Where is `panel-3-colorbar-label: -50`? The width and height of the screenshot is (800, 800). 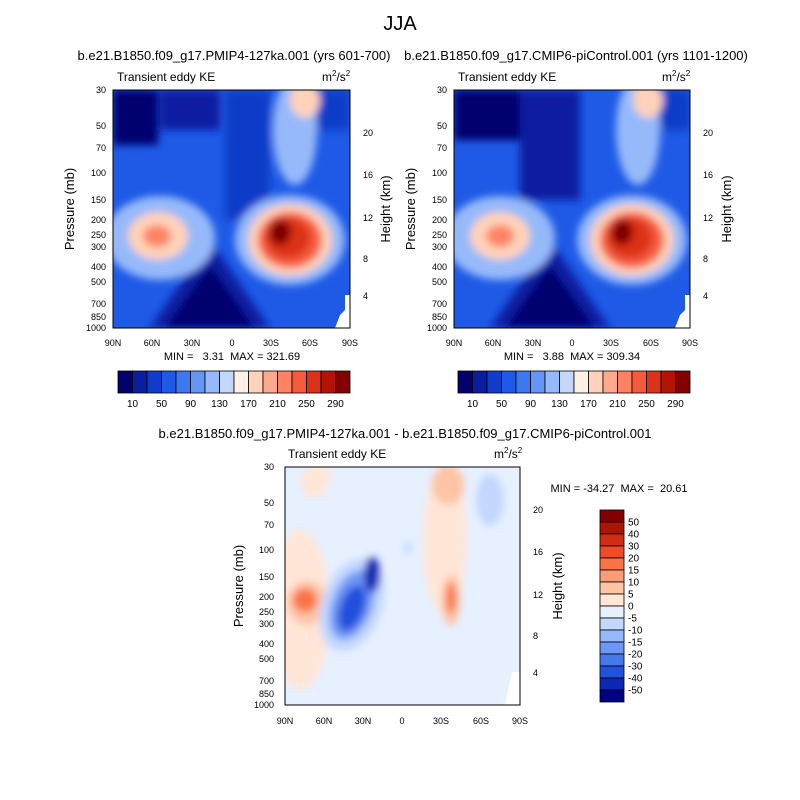 panel-3-colorbar-label: -50 is located at coordinates (635, 691).